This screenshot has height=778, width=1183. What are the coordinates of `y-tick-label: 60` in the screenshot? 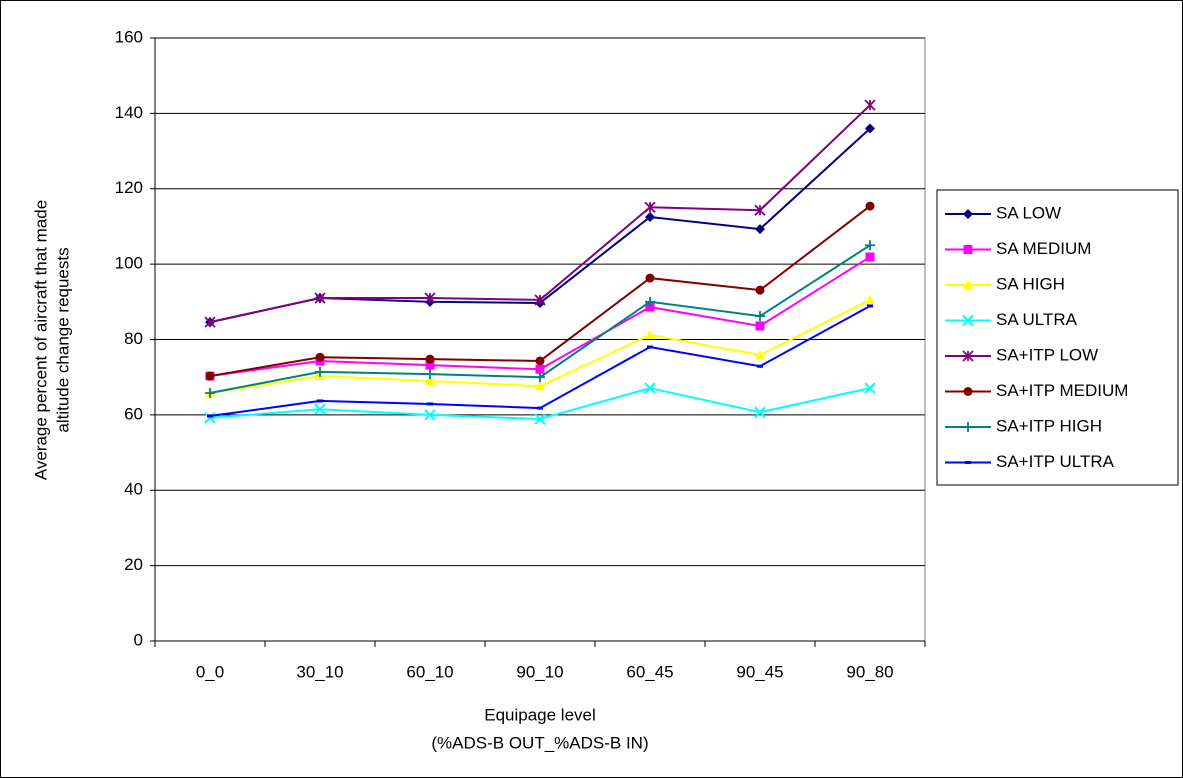 It's located at (133, 413).